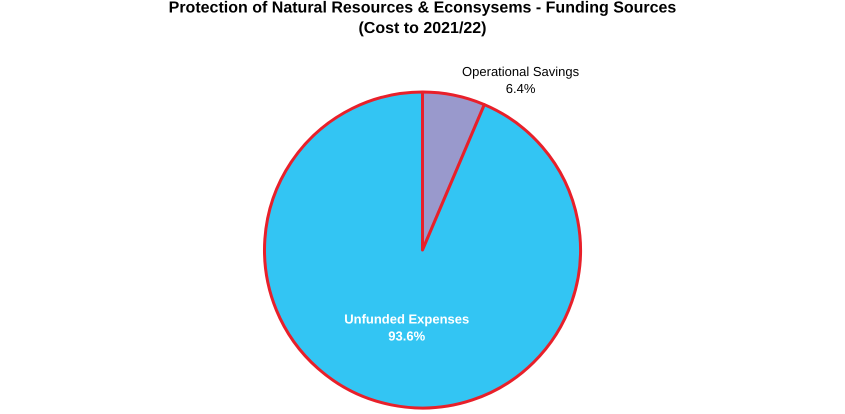  Describe the element at coordinates (407, 336) in the screenshot. I see `data-label: 93.6%` at that location.